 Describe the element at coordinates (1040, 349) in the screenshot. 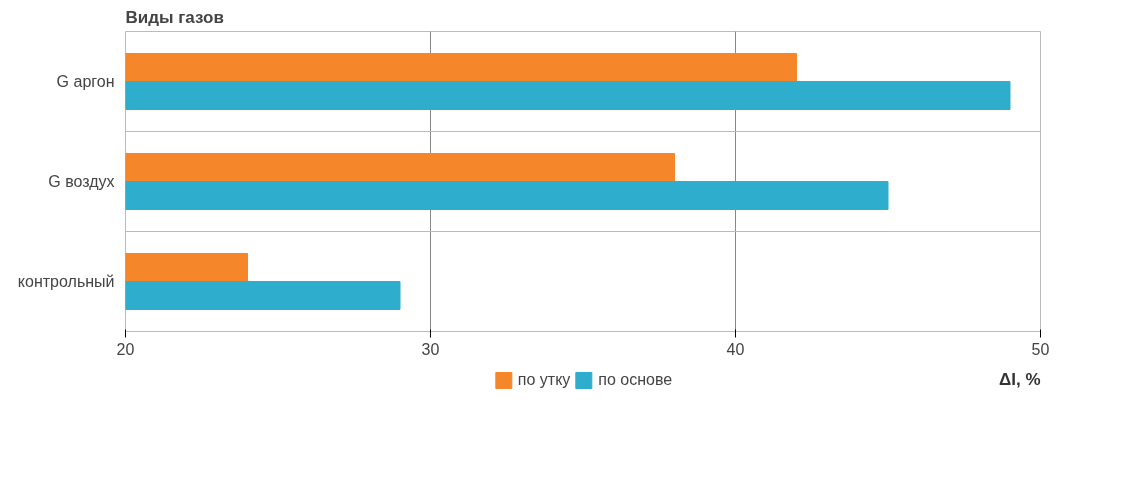

I see `x-tick-label: 50` at that location.